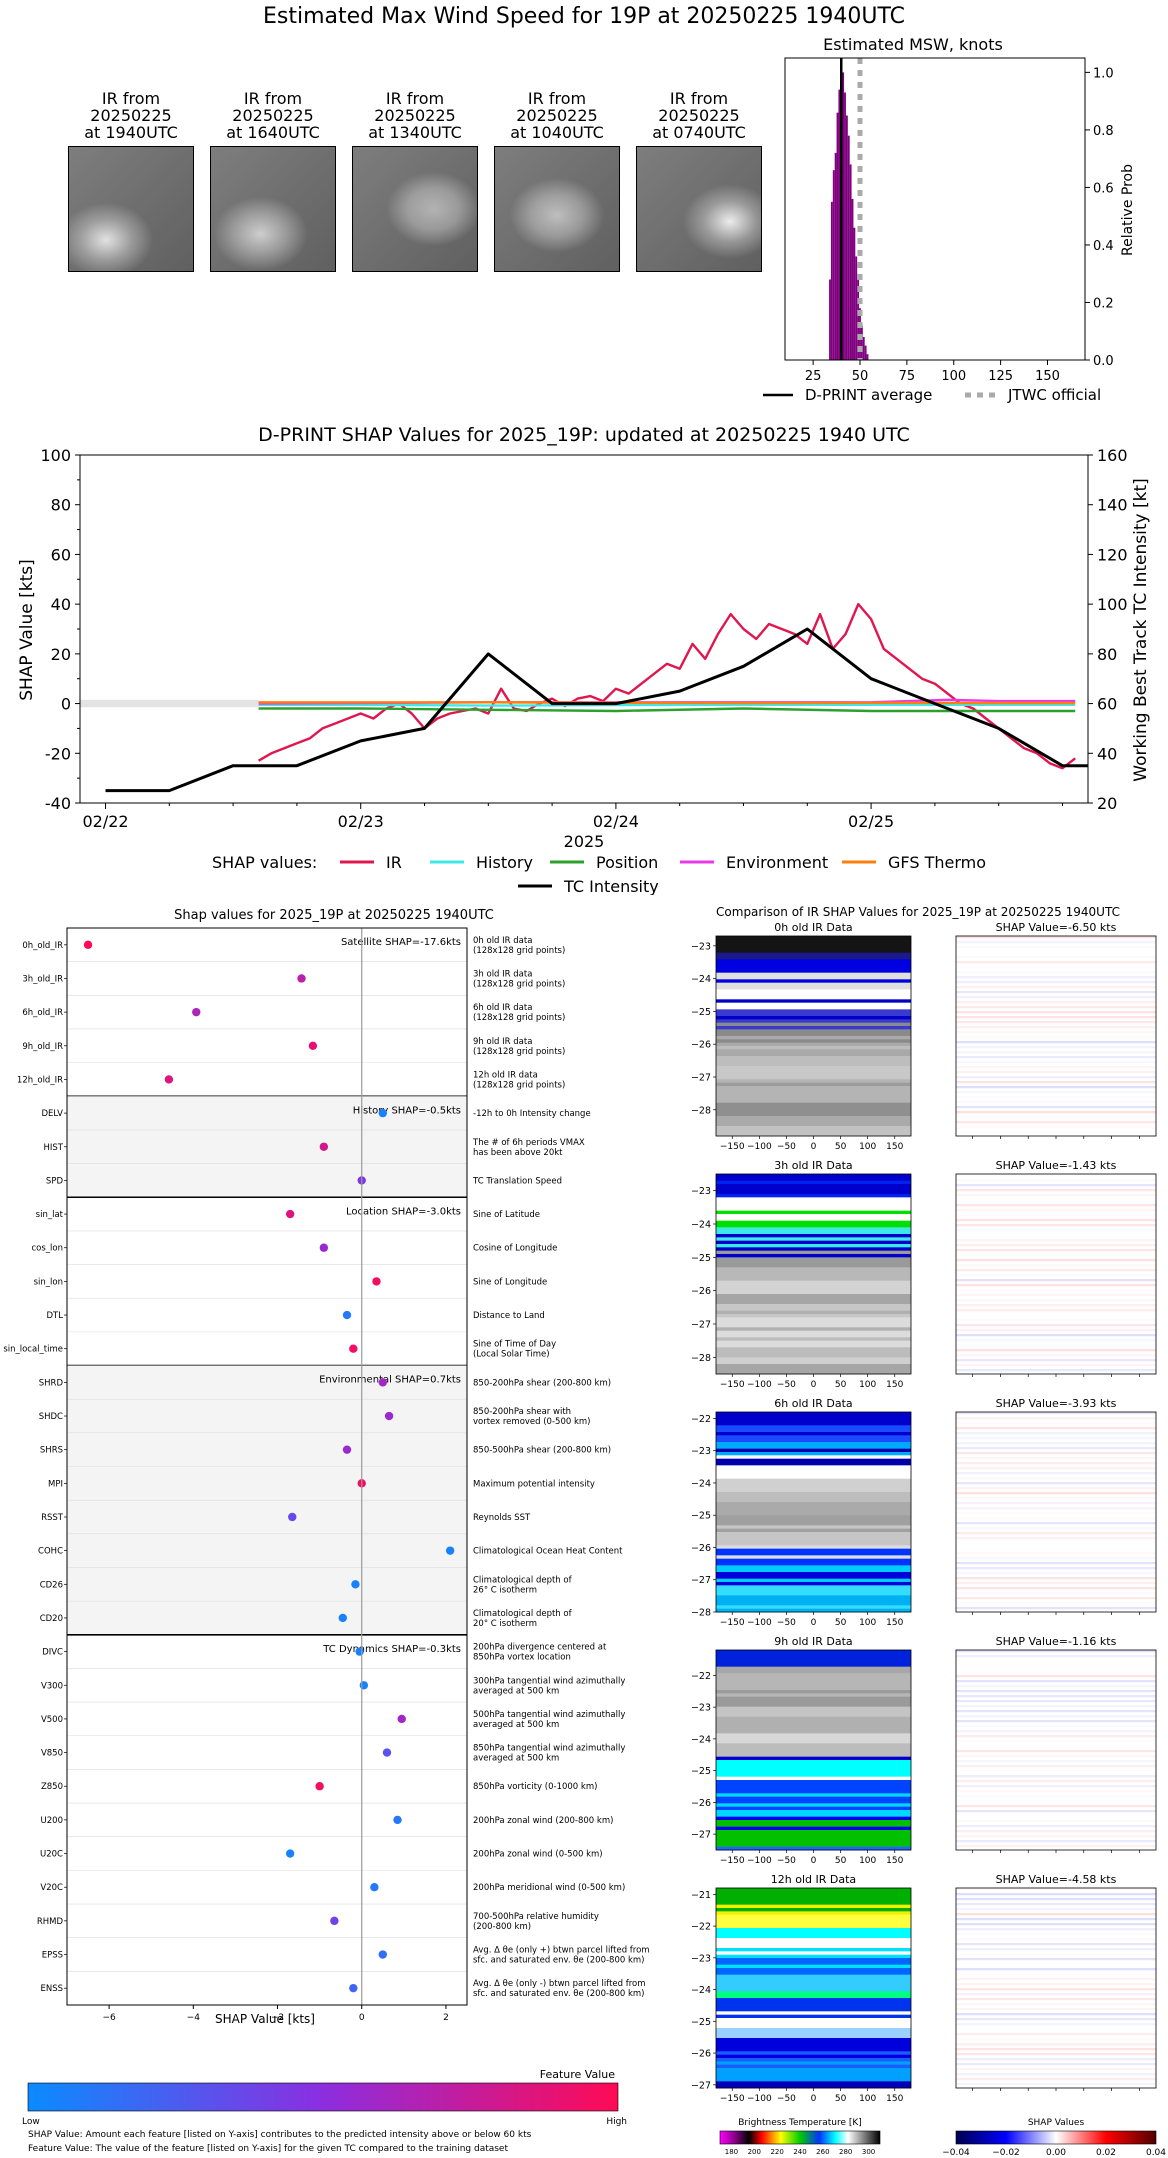 The width and height of the screenshot is (1168, 2158). What do you see at coordinates (52, 1821) in the screenshot?
I see `feature-name: U200` at bounding box center [52, 1821].